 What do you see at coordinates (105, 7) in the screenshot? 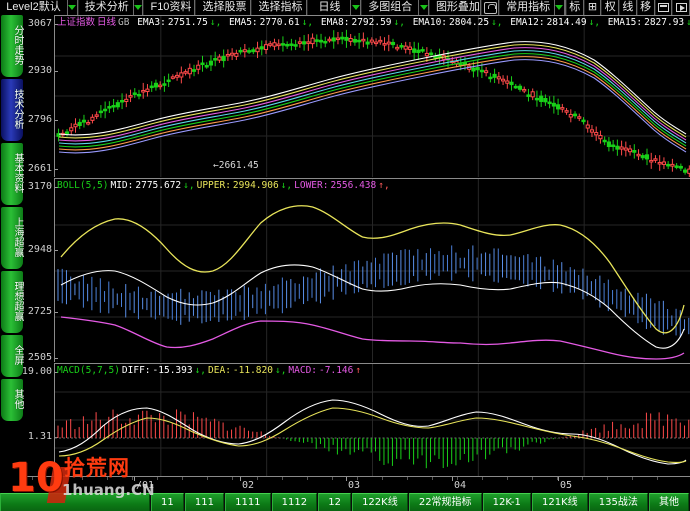
I see `toolbar-button-1: 技术分析` at bounding box center [105, 7].